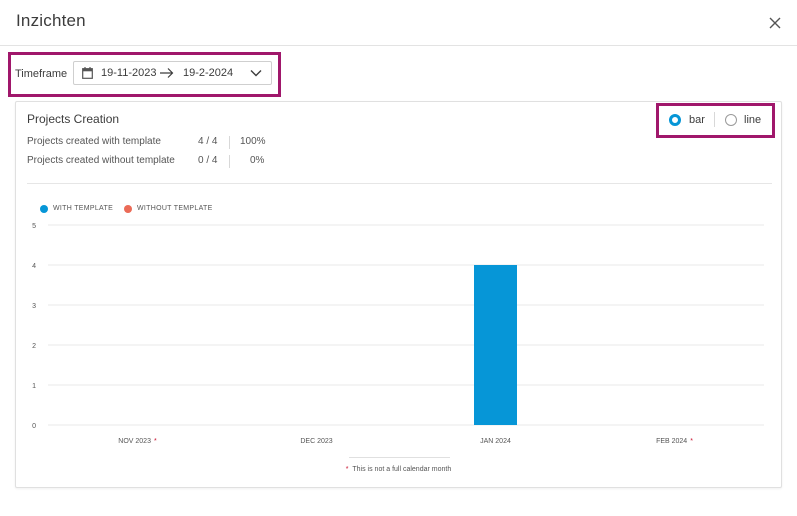 This screenshot has height=516, width=797. Describe the element at coordinates (399, 457) in the screenshot. I see `footnote-divider` at that location.